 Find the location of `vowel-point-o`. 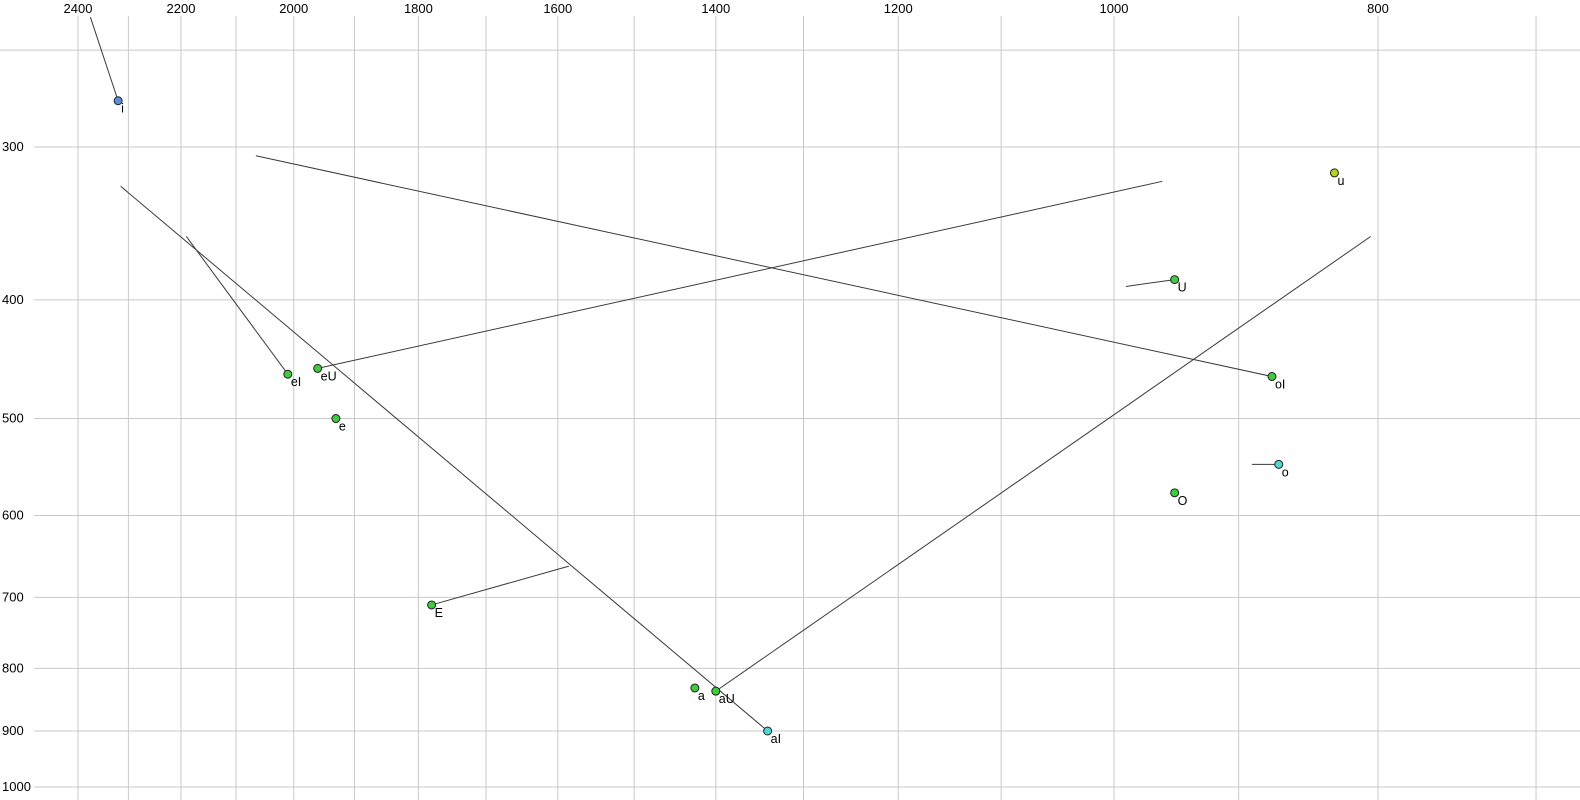

vowel-point-o is located at coordinates (1279, 464).